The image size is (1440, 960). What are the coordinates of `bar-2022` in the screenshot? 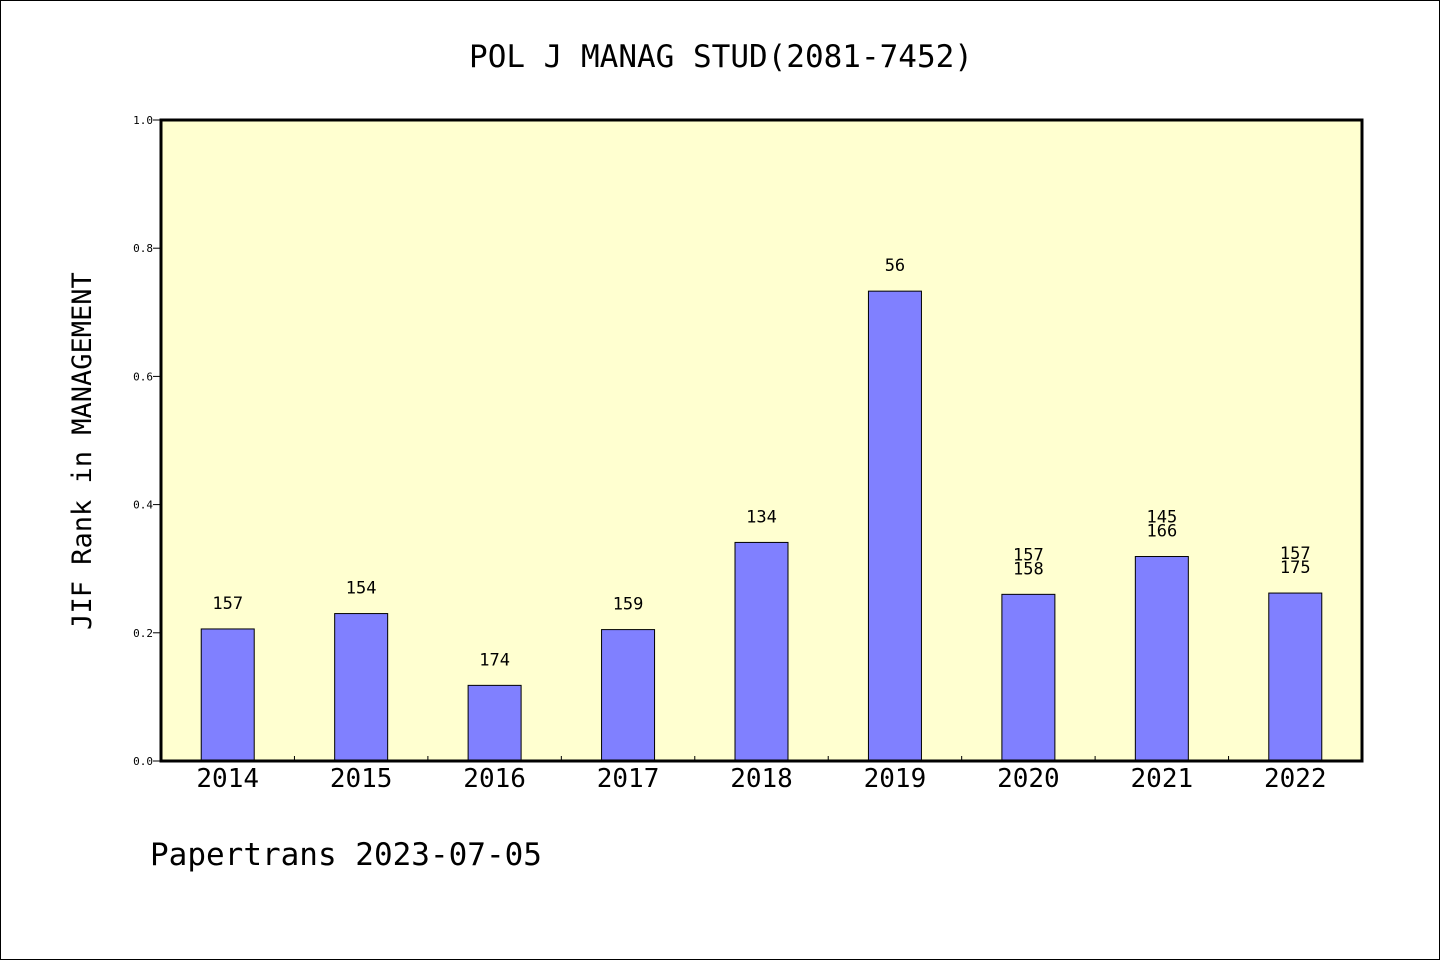 It's located at (1295, 677).